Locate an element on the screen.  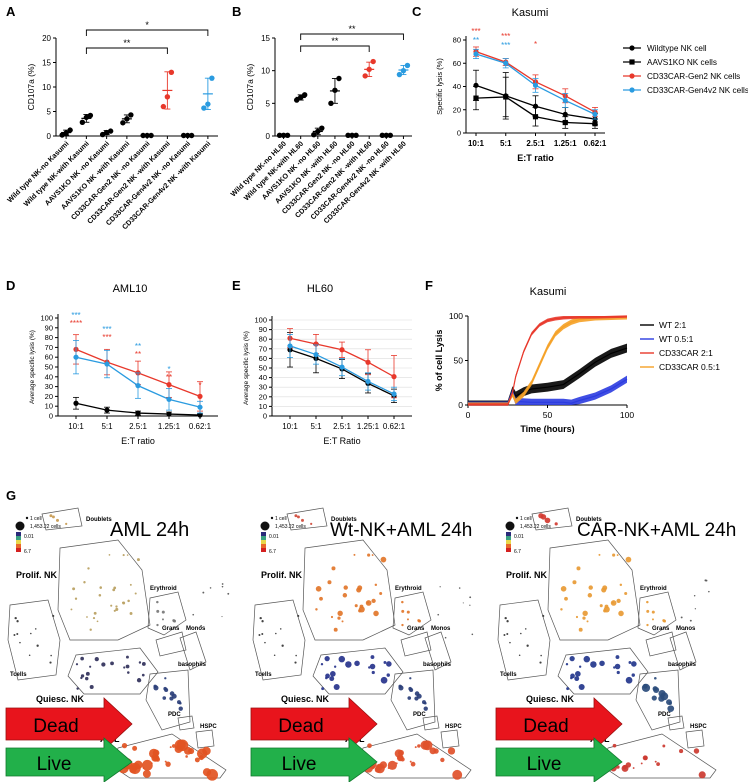
y-axis-title: CD107a (%) is located at coordinates (250, 86).